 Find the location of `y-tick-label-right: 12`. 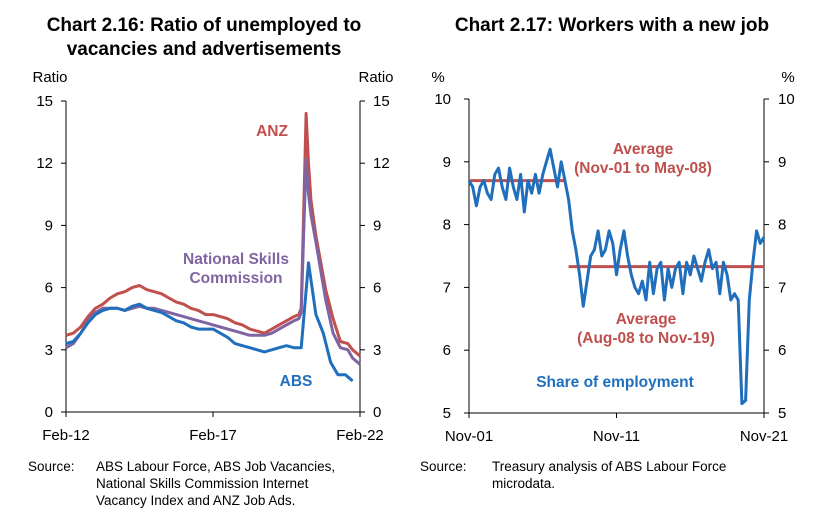

y-tick-label-right: 12 is located at coordinates (381, 163).